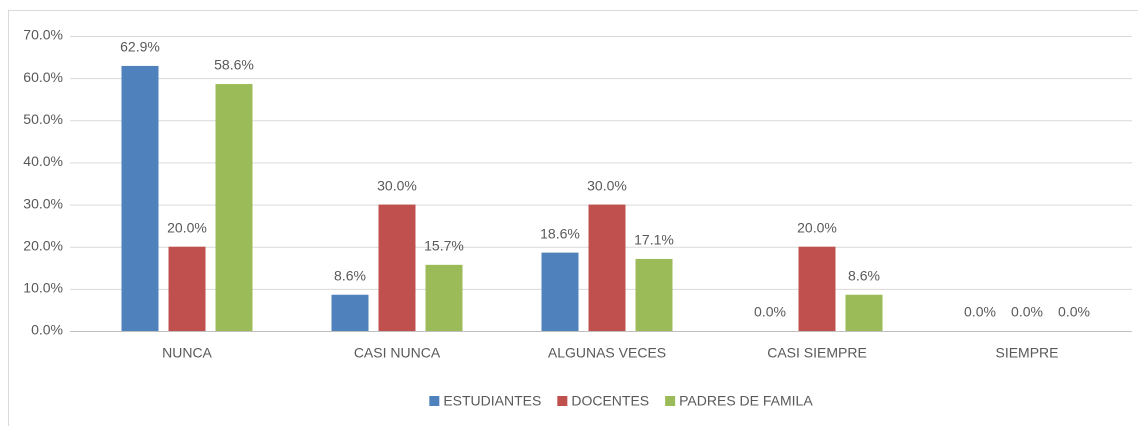  Describe the element at coordinates (654, 240) in the screenshot. I see `data-label: 17.1%` at that location.